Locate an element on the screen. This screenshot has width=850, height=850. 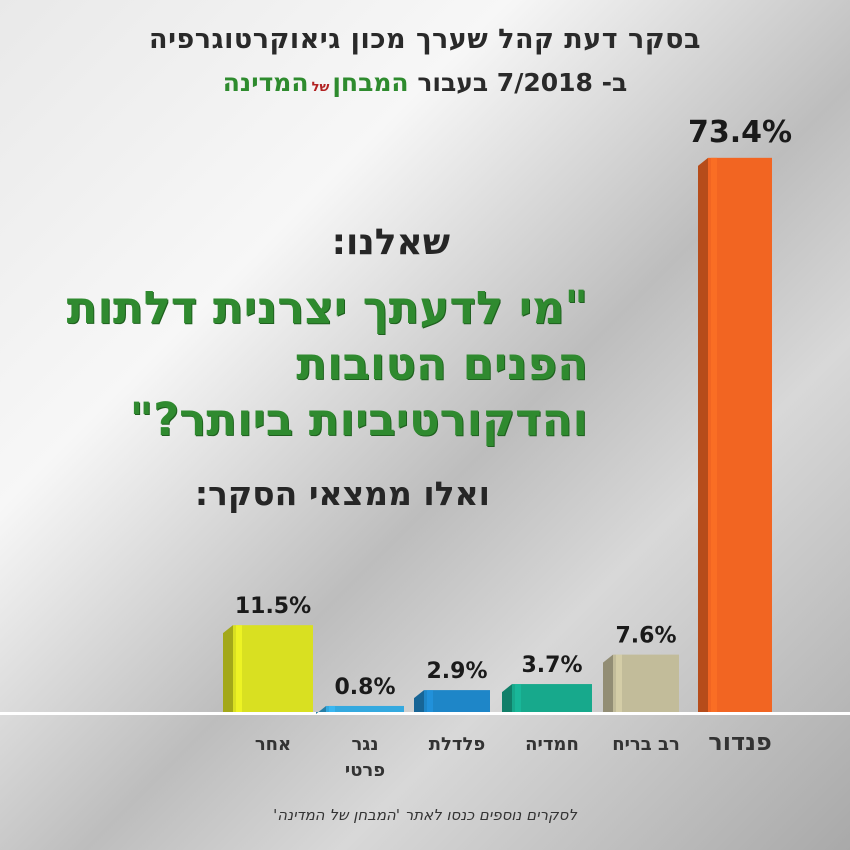
category-label: נגר is located at coordinates (364, 744).